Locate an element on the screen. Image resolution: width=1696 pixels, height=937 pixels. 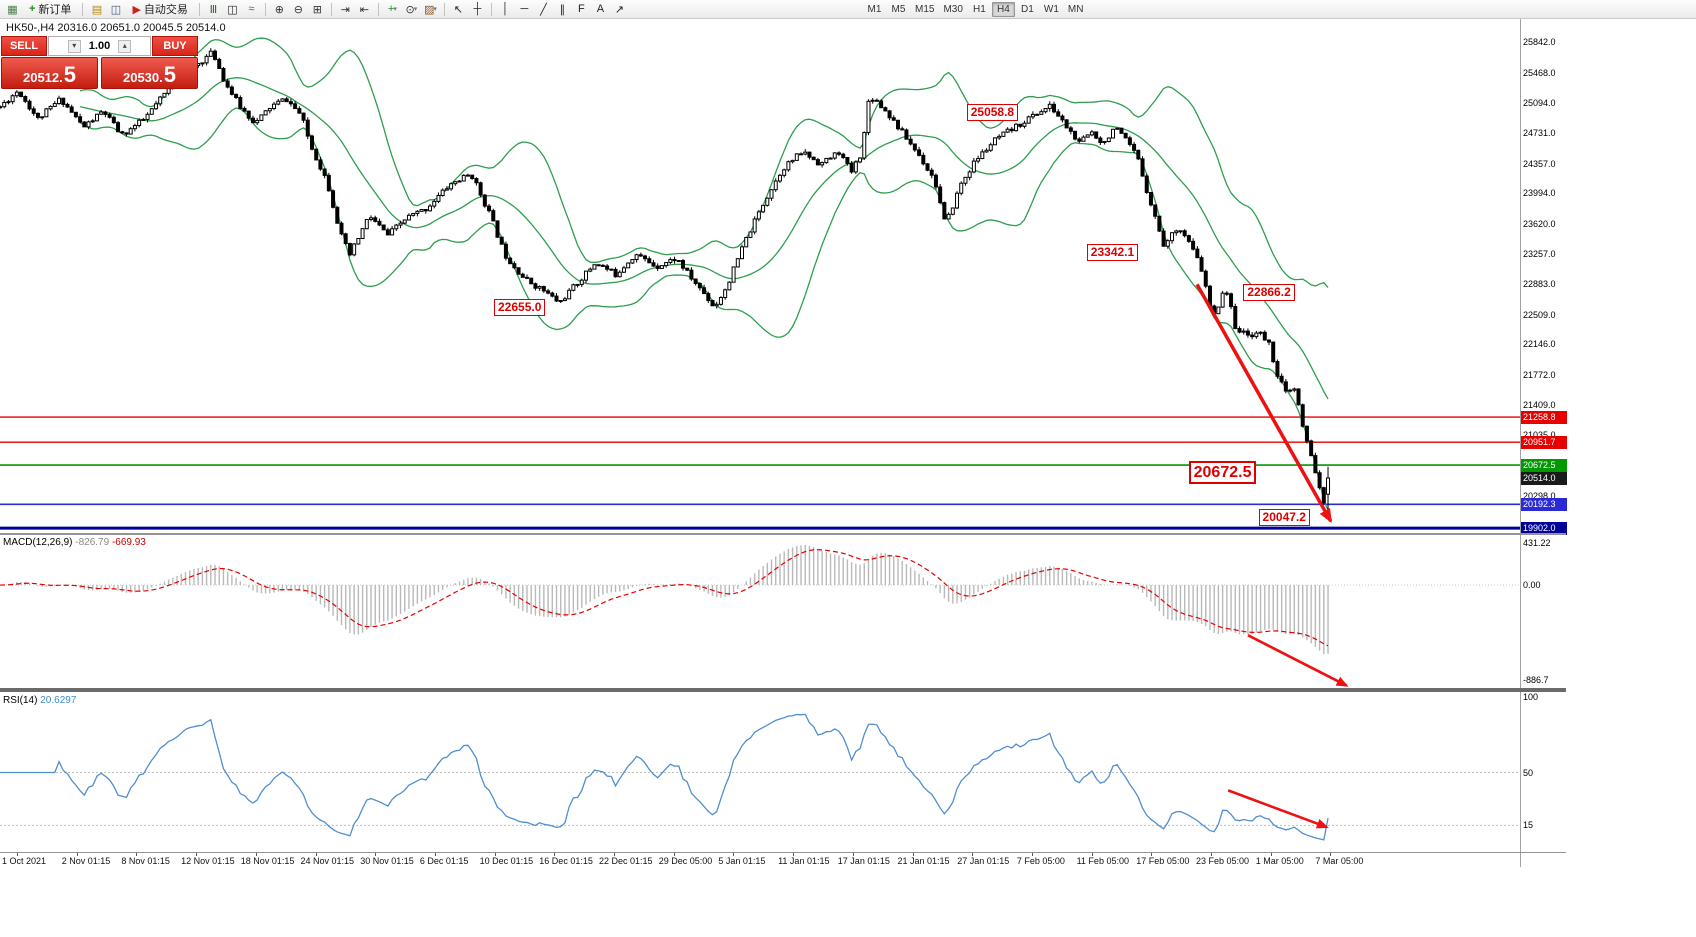
time-axis-label: 21 Jan 01:15 is located at coordinates (923, 861).